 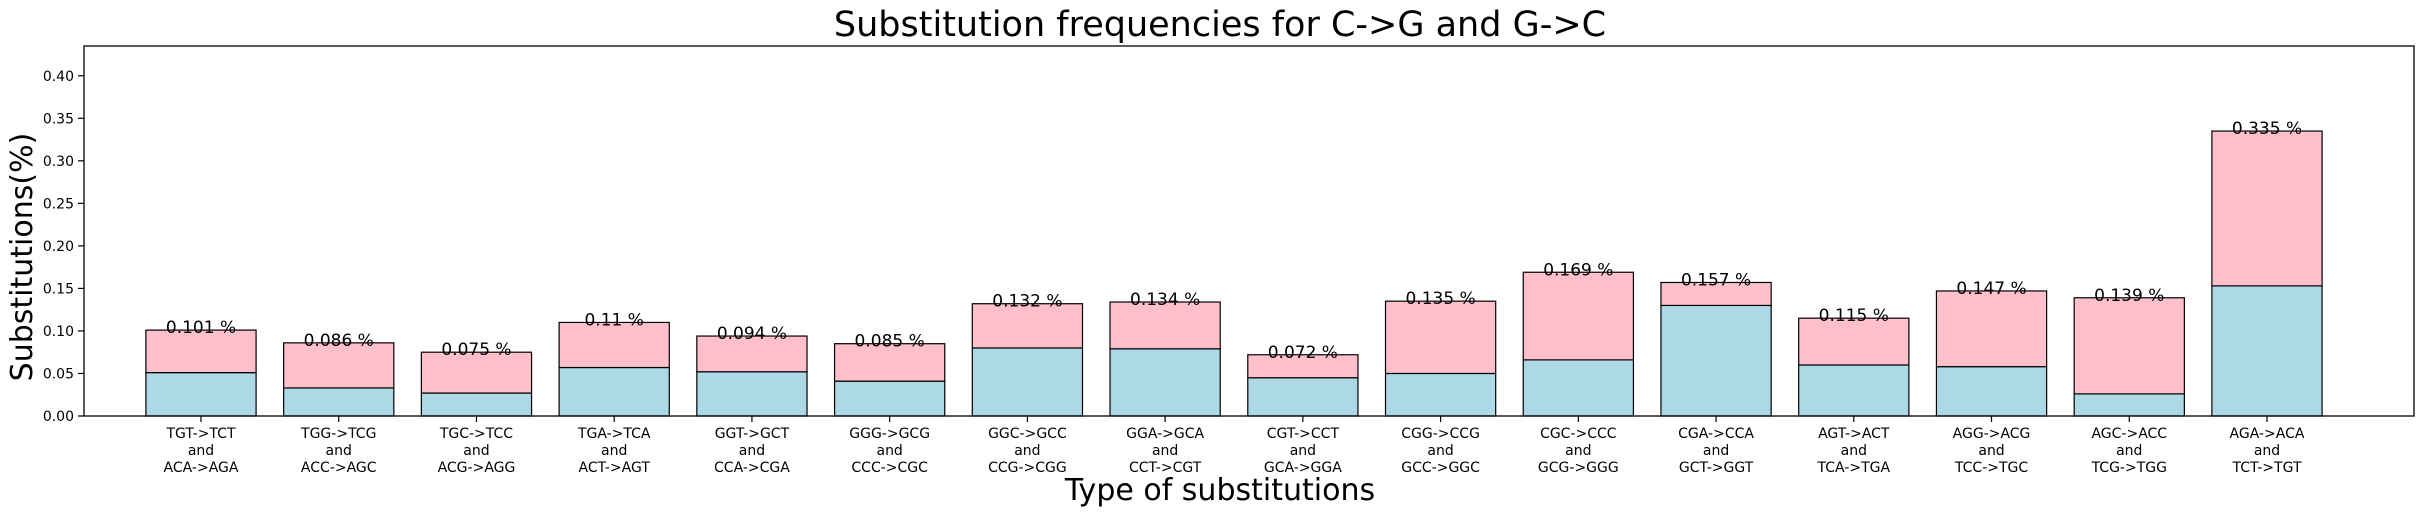 I want to click on x-tick-label: CGC->CCC, so click(x=1578, y=434).